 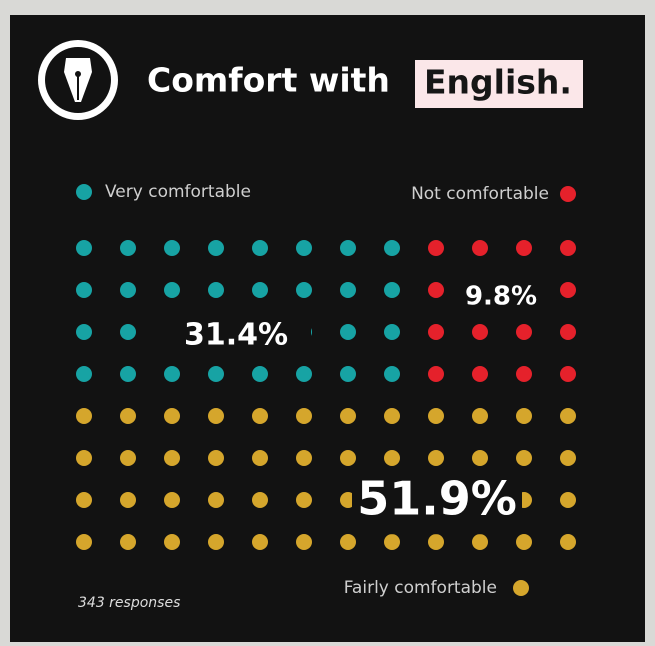 What do you see at coordinates (129, 603) in the screenshot?
I see `note: 343 responses` at bounding box center [129, 603].